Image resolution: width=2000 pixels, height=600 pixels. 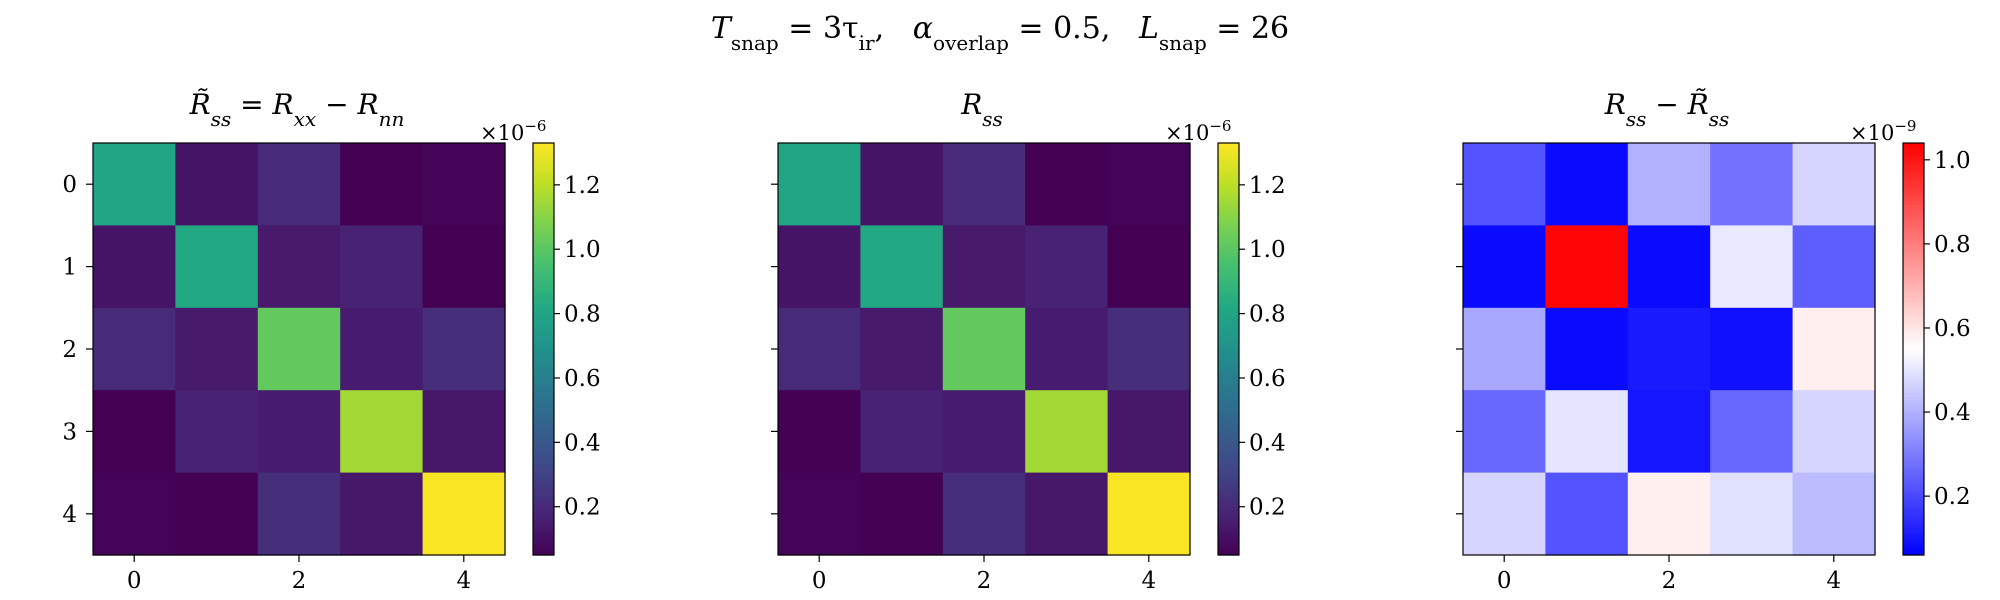 I want to click on colorbar-1: 0.2 0.4 0.6 0.8 1.0 1.2, so click(x=566, y=349).